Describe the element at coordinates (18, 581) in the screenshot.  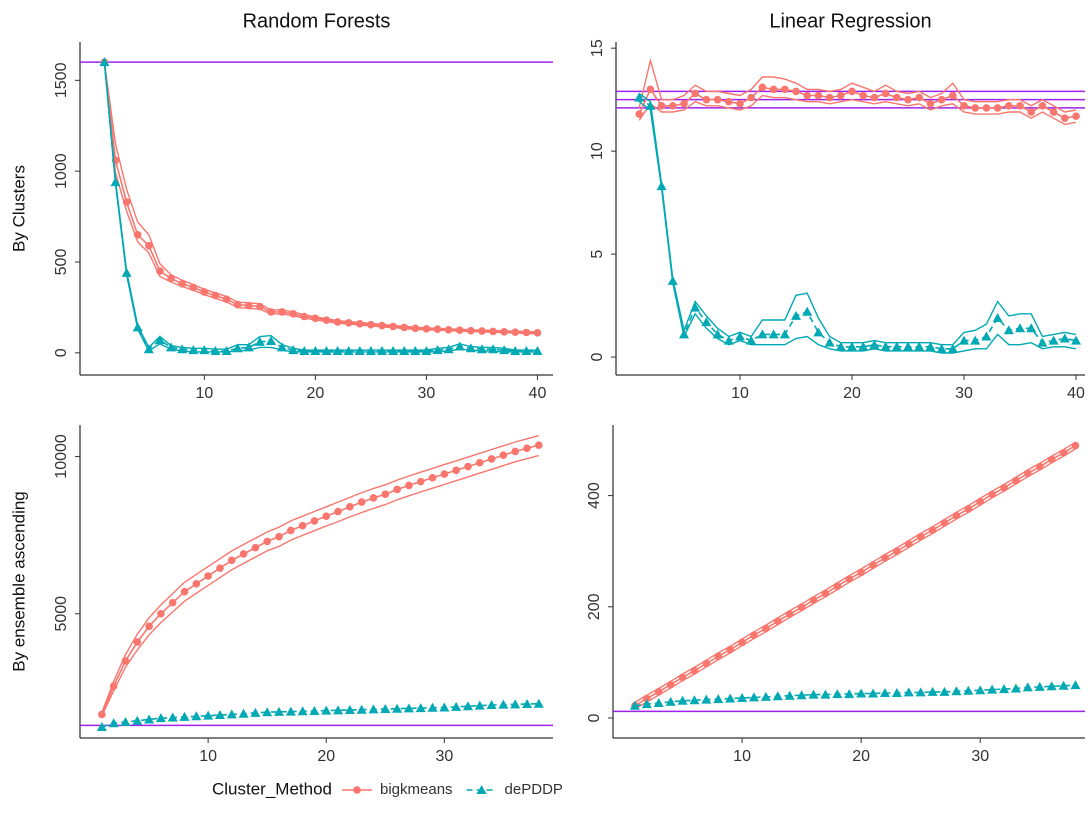
I see `y-axis-label: By ensemble ascending` at that location.